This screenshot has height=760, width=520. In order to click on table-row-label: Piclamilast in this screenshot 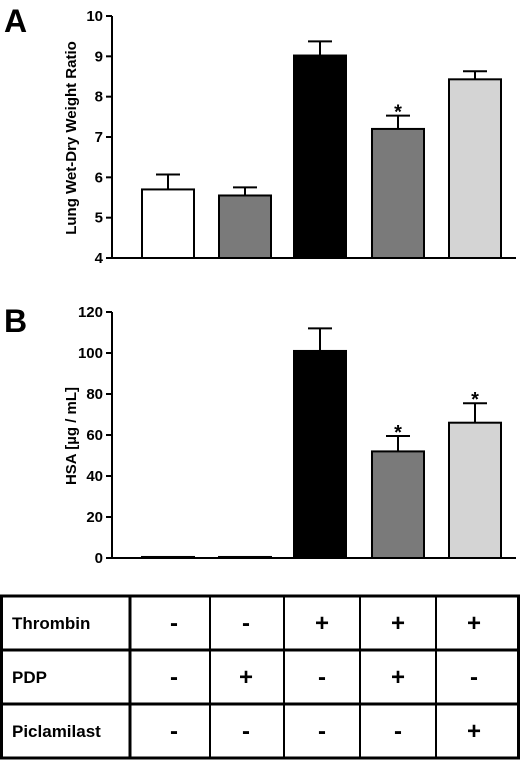, I will do `click(56, 731)`.